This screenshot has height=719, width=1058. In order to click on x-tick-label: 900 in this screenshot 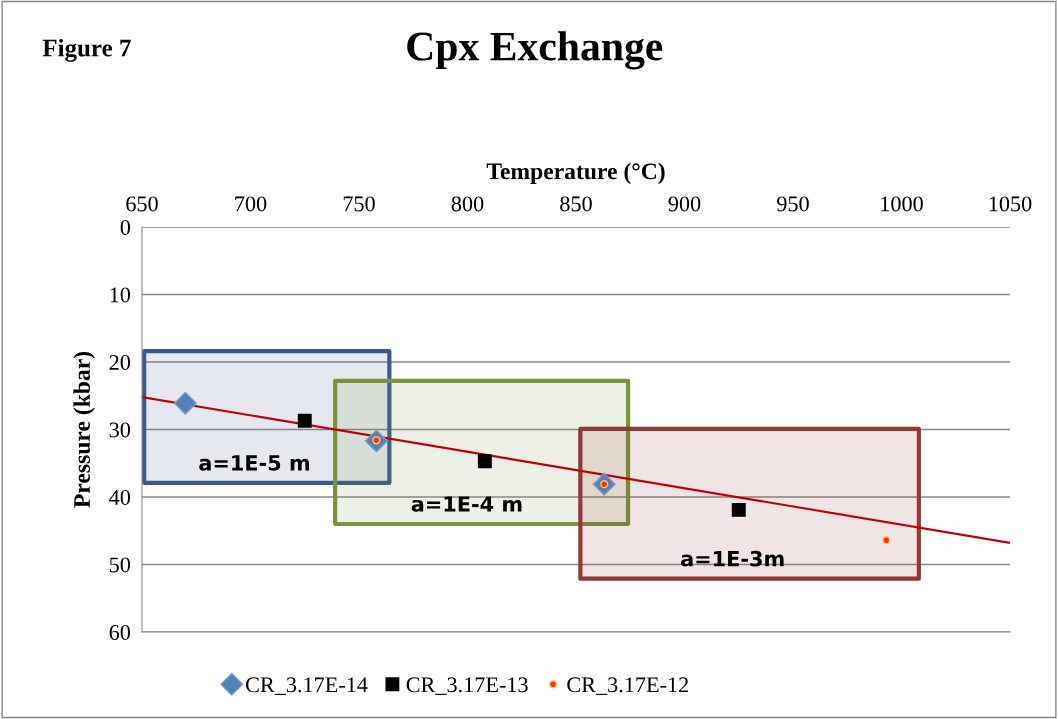, I will do `click(684, 204)`.